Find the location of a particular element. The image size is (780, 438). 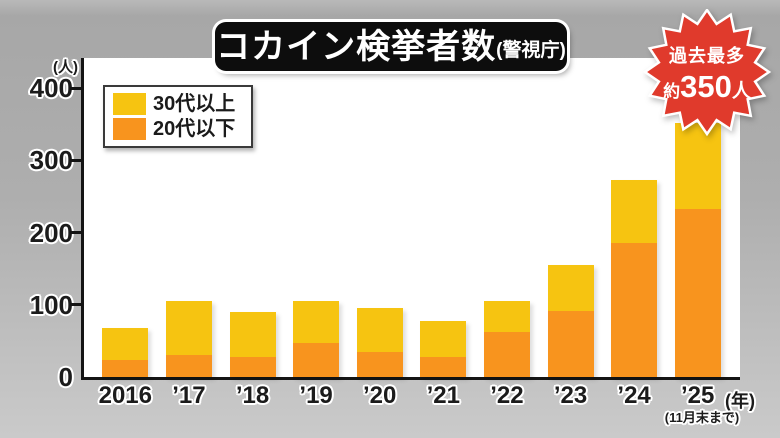

legend-swatch-under-20s-icon is located at coordinates (129, 129).